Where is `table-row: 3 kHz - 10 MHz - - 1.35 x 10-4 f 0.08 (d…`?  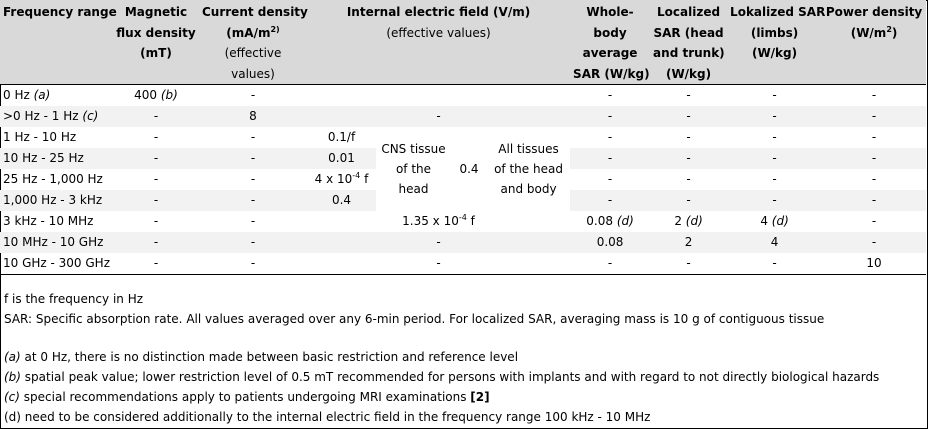
table-row: 3 kHz - 10 MHz - - 1.35 x 10-4 f 0.08 (d… is located at coordinates (463, 221).